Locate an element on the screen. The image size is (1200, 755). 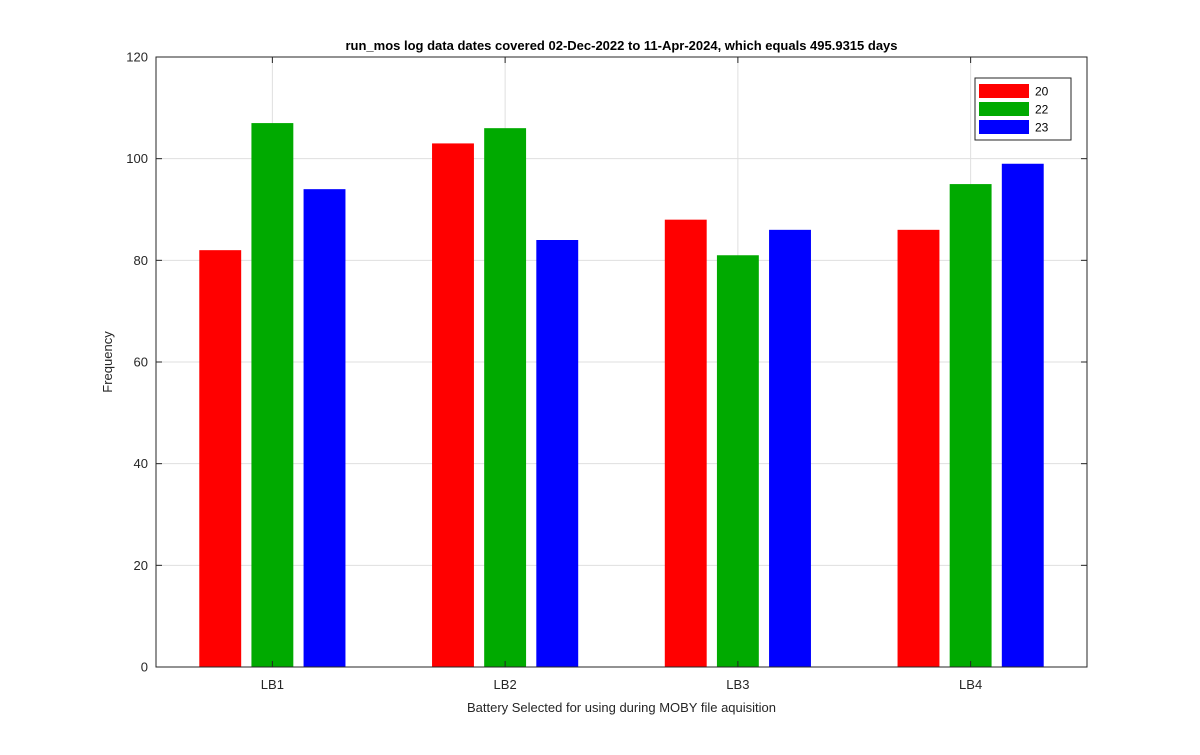
y-tick-label-20: 20 is located at coordinates (141, 565).